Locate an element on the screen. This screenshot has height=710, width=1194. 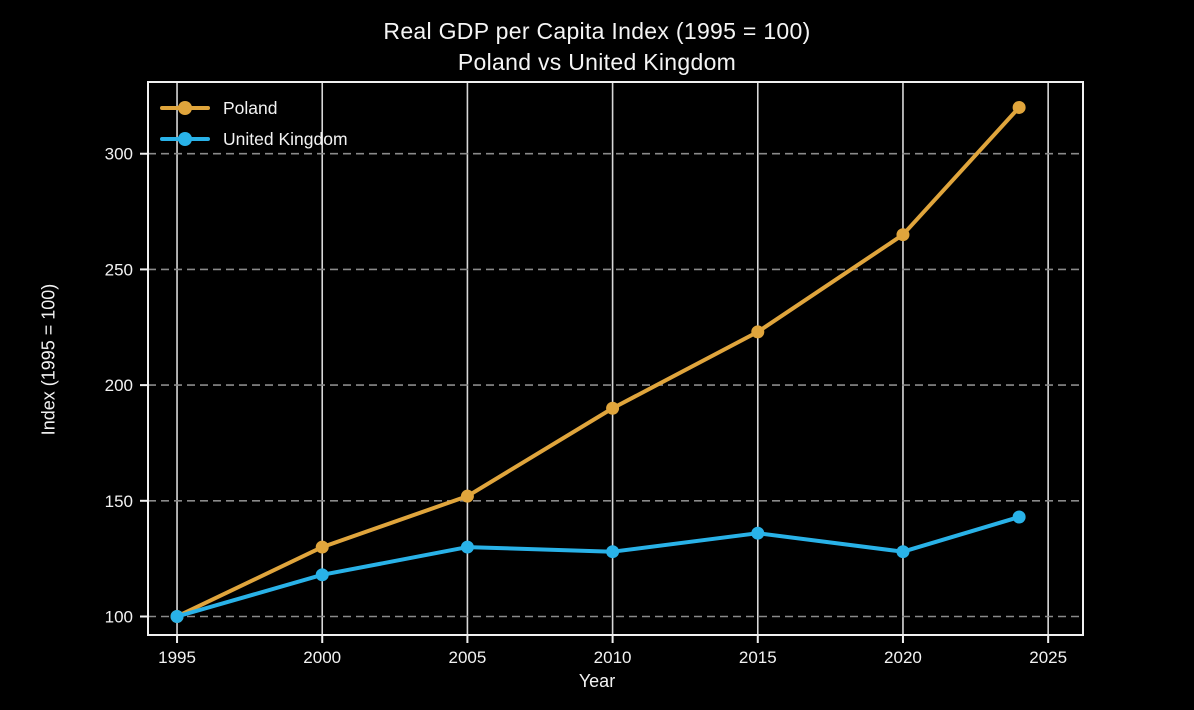
x-axis-label: Year is located at coordinates (597, 681).